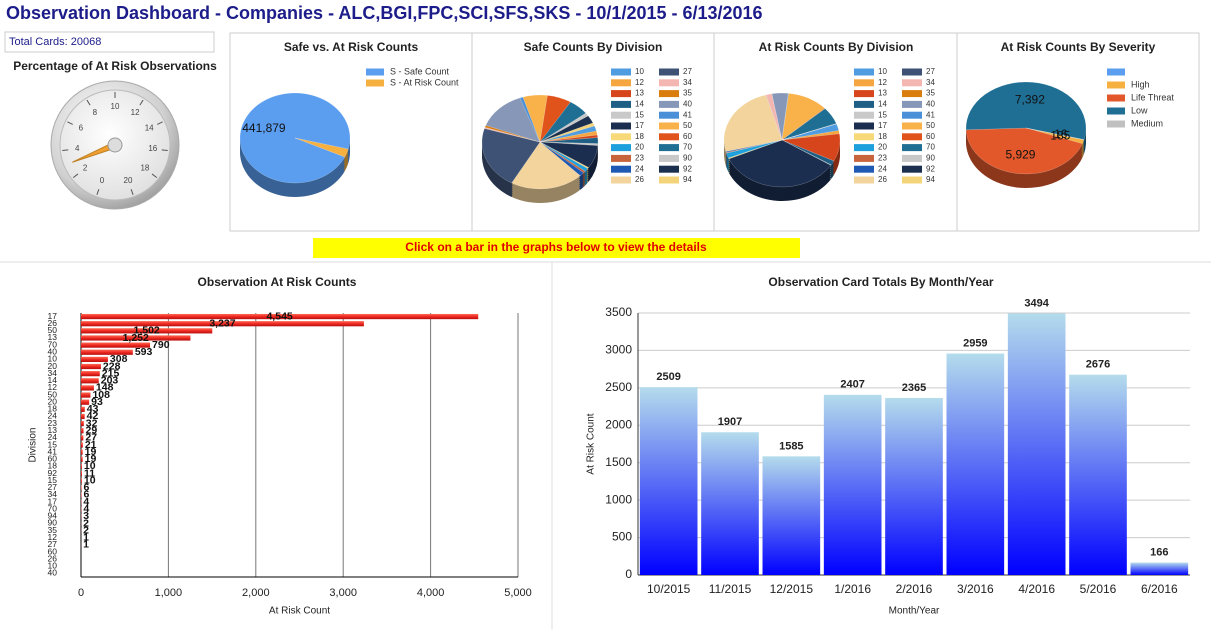  Describe the element at coordinates (975, 343) in the screenshot. I see `bar-value-label: 2959` at that location.